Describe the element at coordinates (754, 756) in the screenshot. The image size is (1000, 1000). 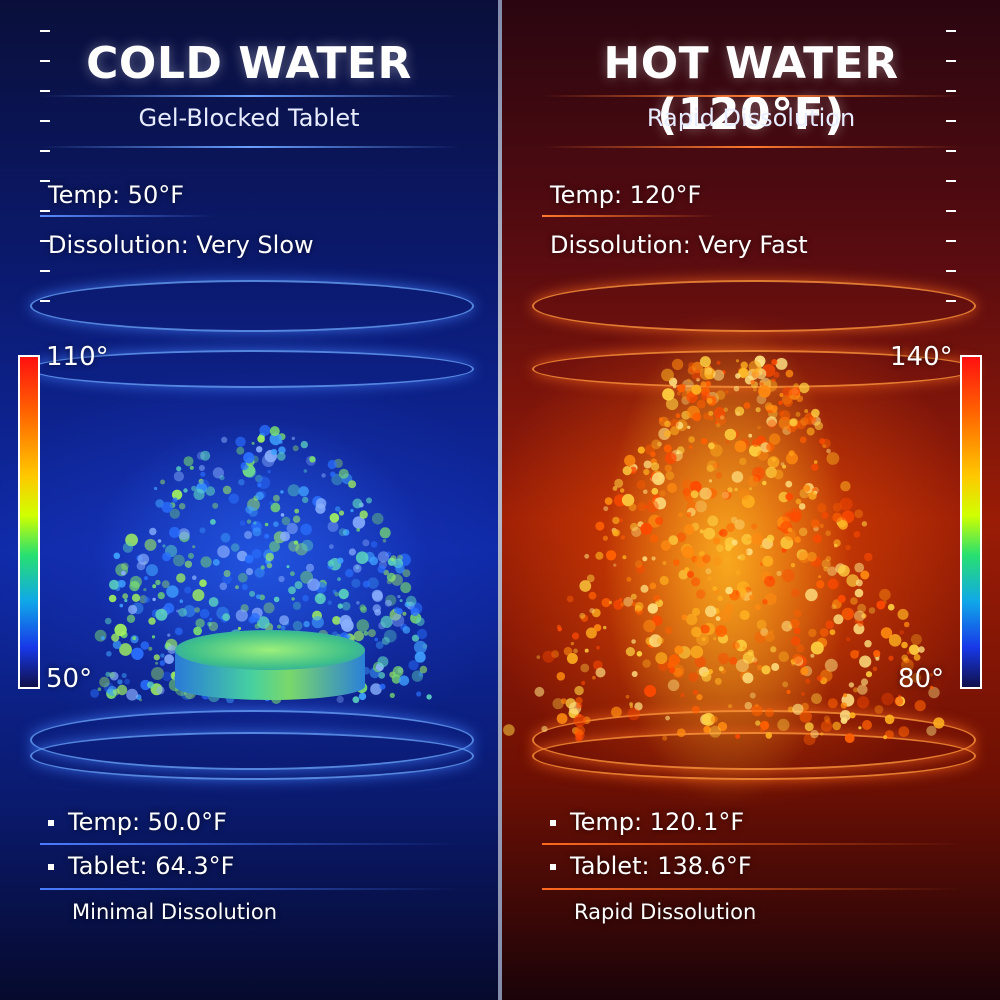
I see `hot-base-inner` at that location.